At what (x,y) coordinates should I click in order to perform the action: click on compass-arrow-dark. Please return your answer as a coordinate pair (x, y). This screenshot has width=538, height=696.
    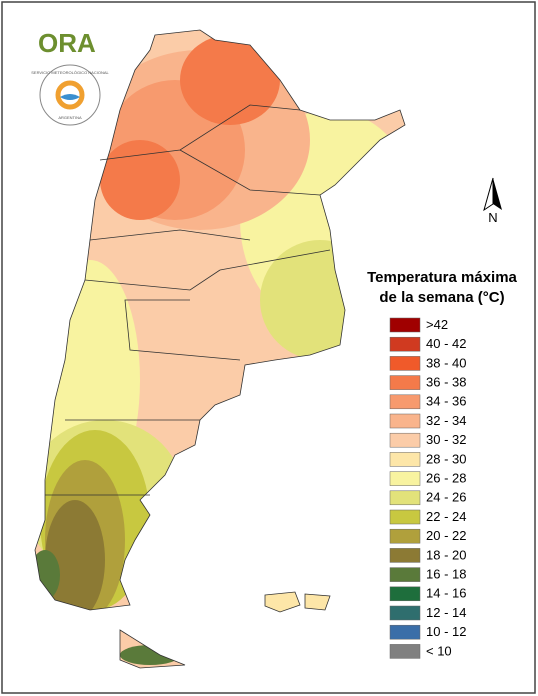
    Looking at the image, I should click on (497, 194).